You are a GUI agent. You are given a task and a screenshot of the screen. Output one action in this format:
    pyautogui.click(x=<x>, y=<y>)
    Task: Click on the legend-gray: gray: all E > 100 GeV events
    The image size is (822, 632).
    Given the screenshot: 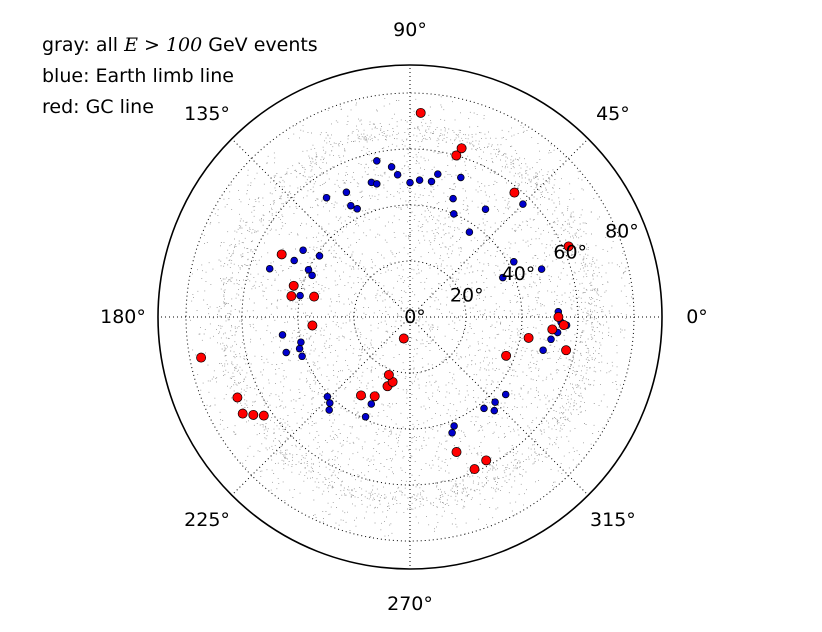 What is the action you would take?
    pyautogui.click(x=180, y=45)
    